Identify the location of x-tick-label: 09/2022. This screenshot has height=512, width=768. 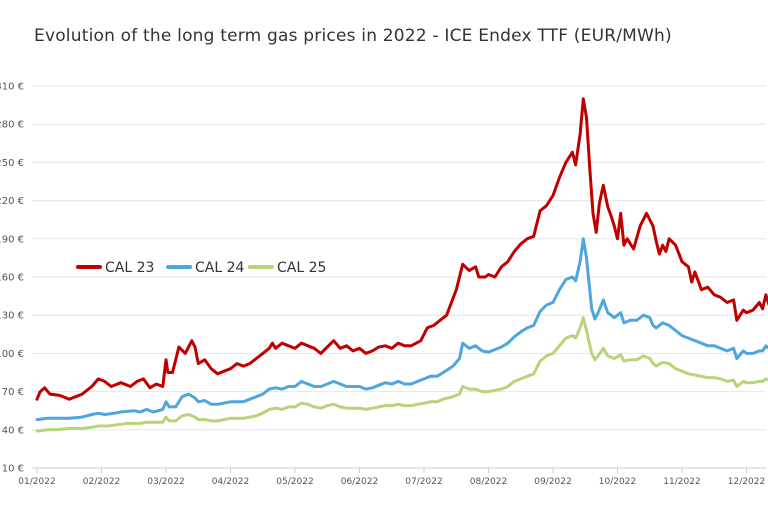
(552, 482).